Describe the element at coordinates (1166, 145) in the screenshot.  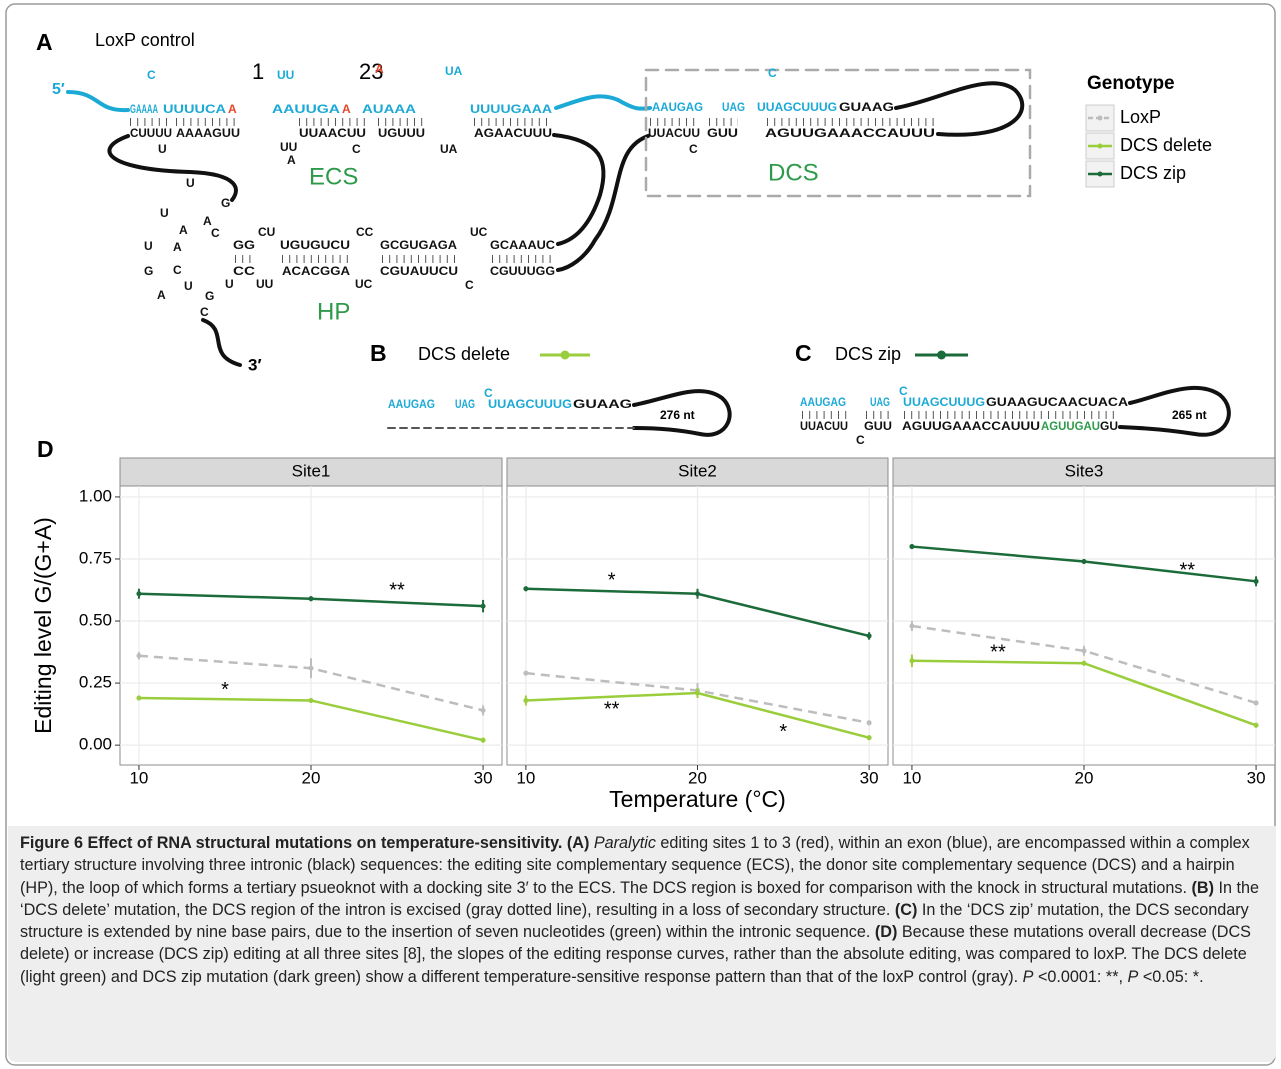
I see `legend-label: DCS delete` at that location.